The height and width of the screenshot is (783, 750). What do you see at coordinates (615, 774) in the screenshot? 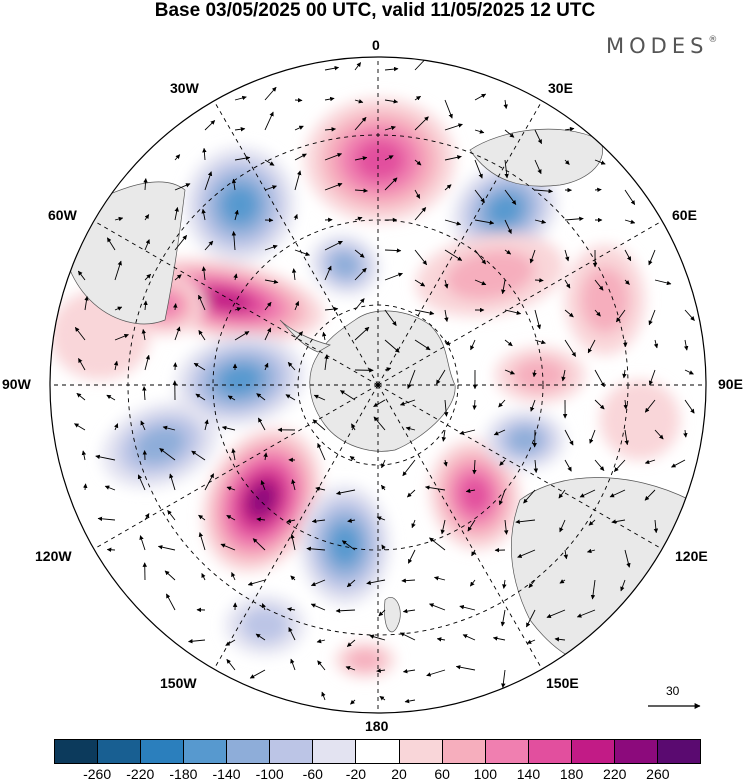
I see `colorbar-tick-label: 220` at bounding box center [615, 774].